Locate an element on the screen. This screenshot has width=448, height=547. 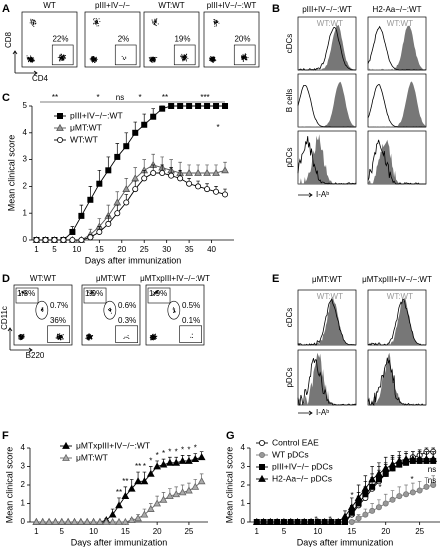
legend-label: μMT:WT is located at coordinates (86, 127).